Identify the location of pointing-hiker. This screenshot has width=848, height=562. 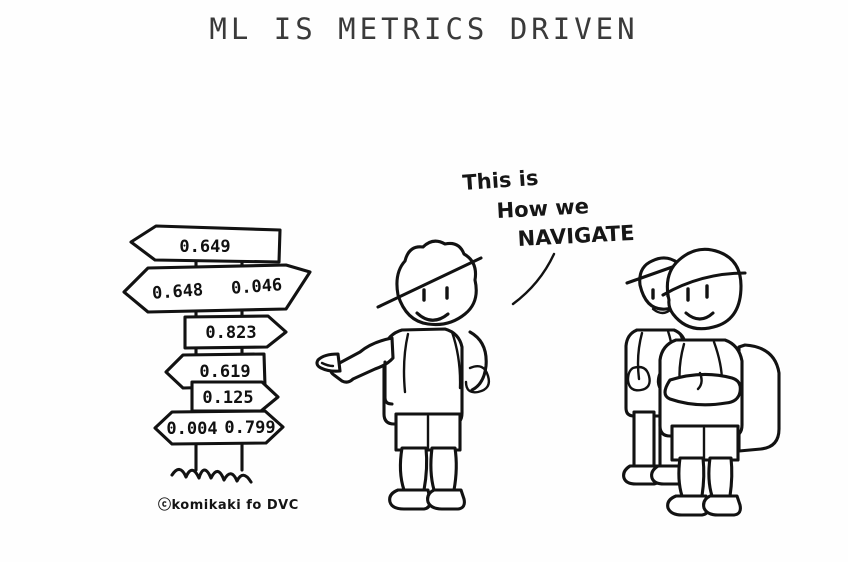
(403, 375).